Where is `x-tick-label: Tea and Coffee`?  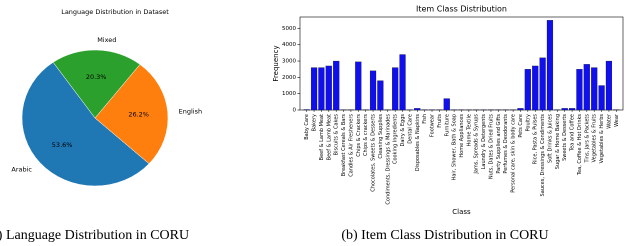 x-tick-label: Tea and Coffee is located at coordinates (573, 133).